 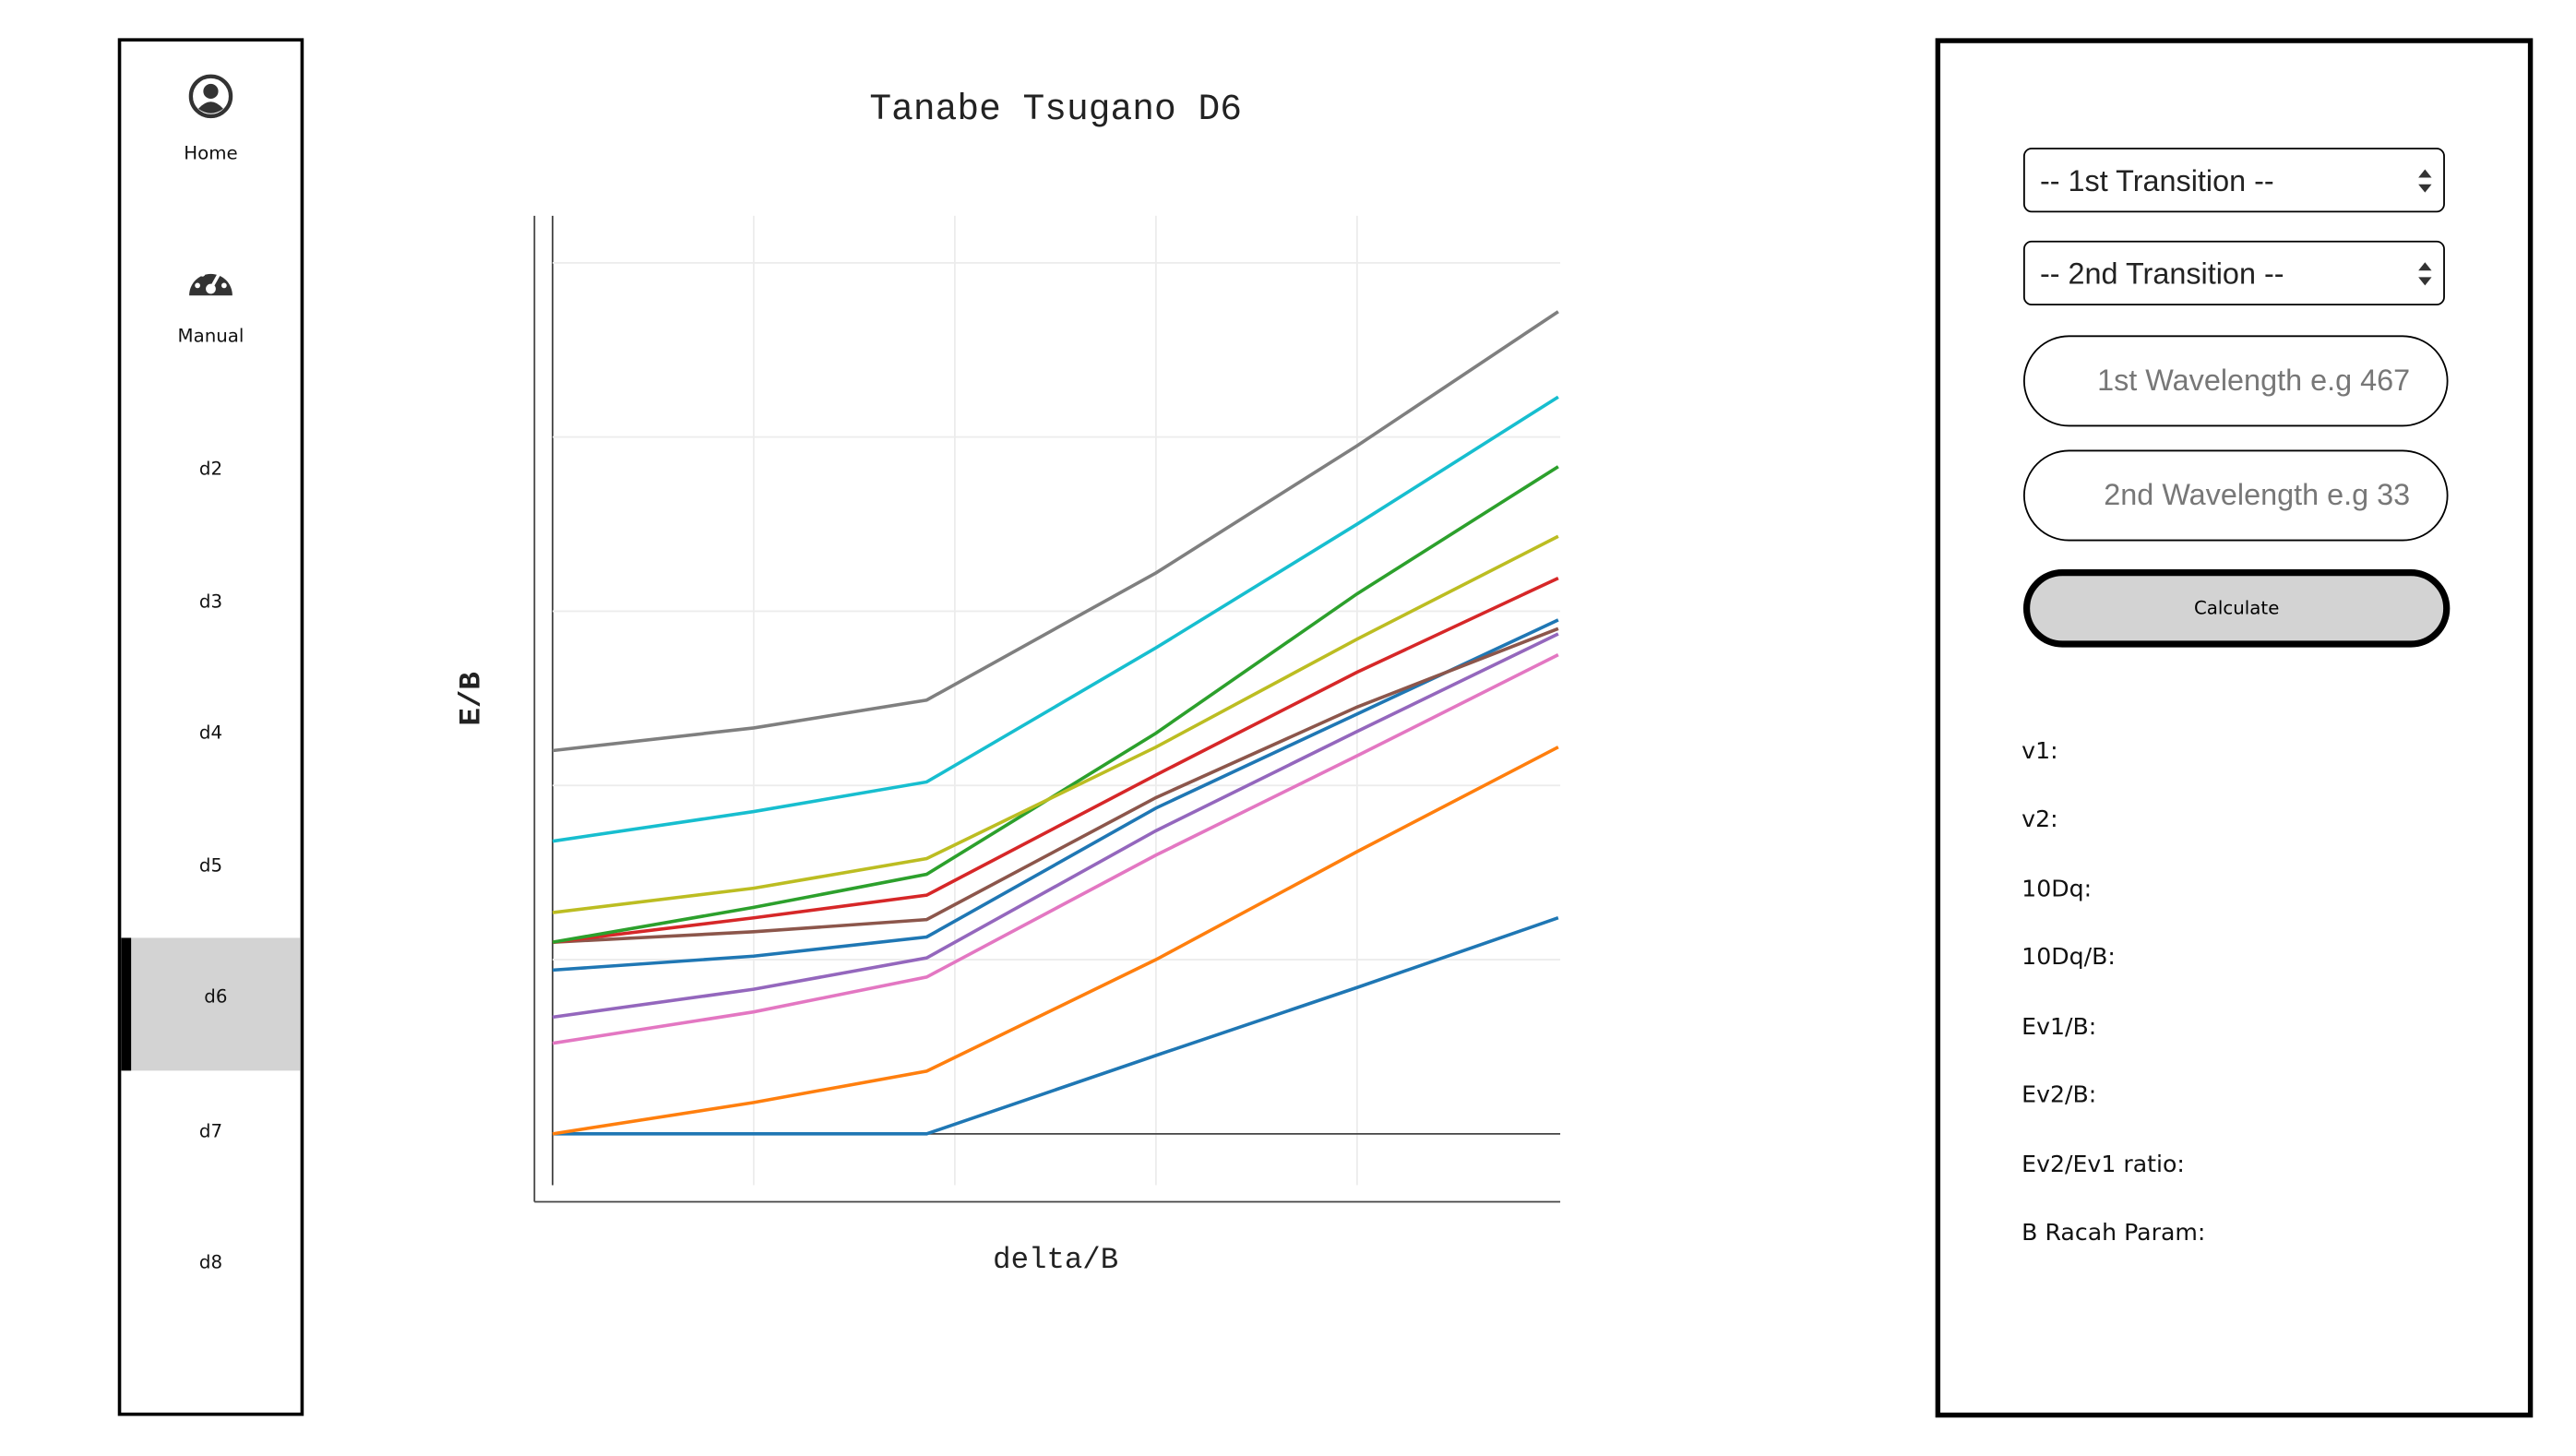 What do you see at coordinates (211, 153) in the screenshot?
I see `nav-home: Home` at bounding box center [211, 153].